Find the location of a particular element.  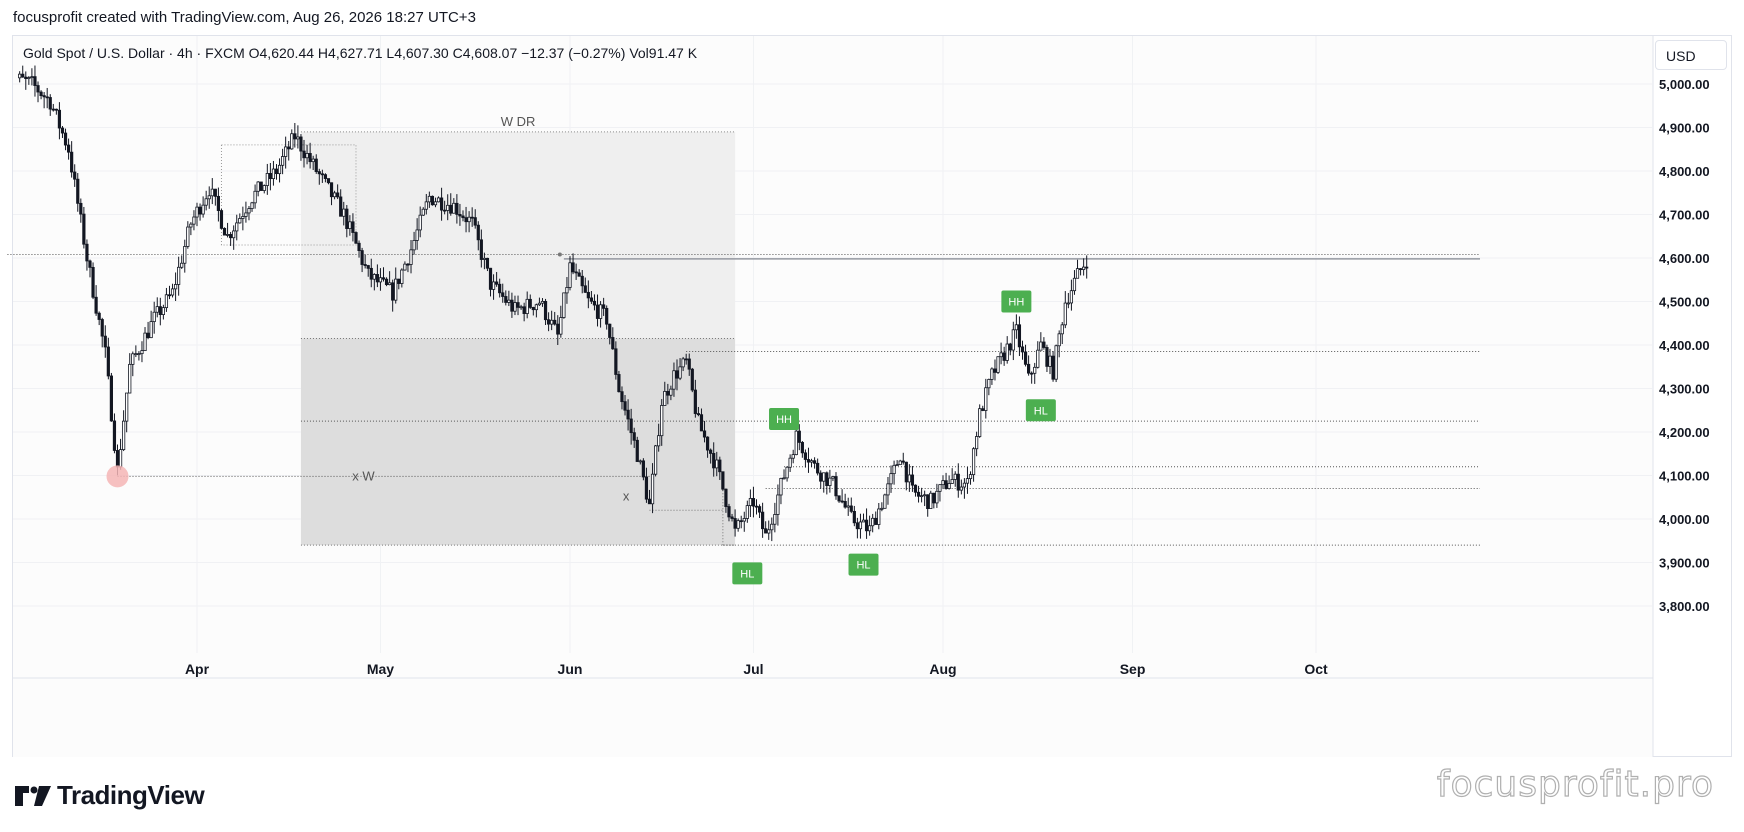

structure-label-hh: HH is located at coordinates (1016, 301).